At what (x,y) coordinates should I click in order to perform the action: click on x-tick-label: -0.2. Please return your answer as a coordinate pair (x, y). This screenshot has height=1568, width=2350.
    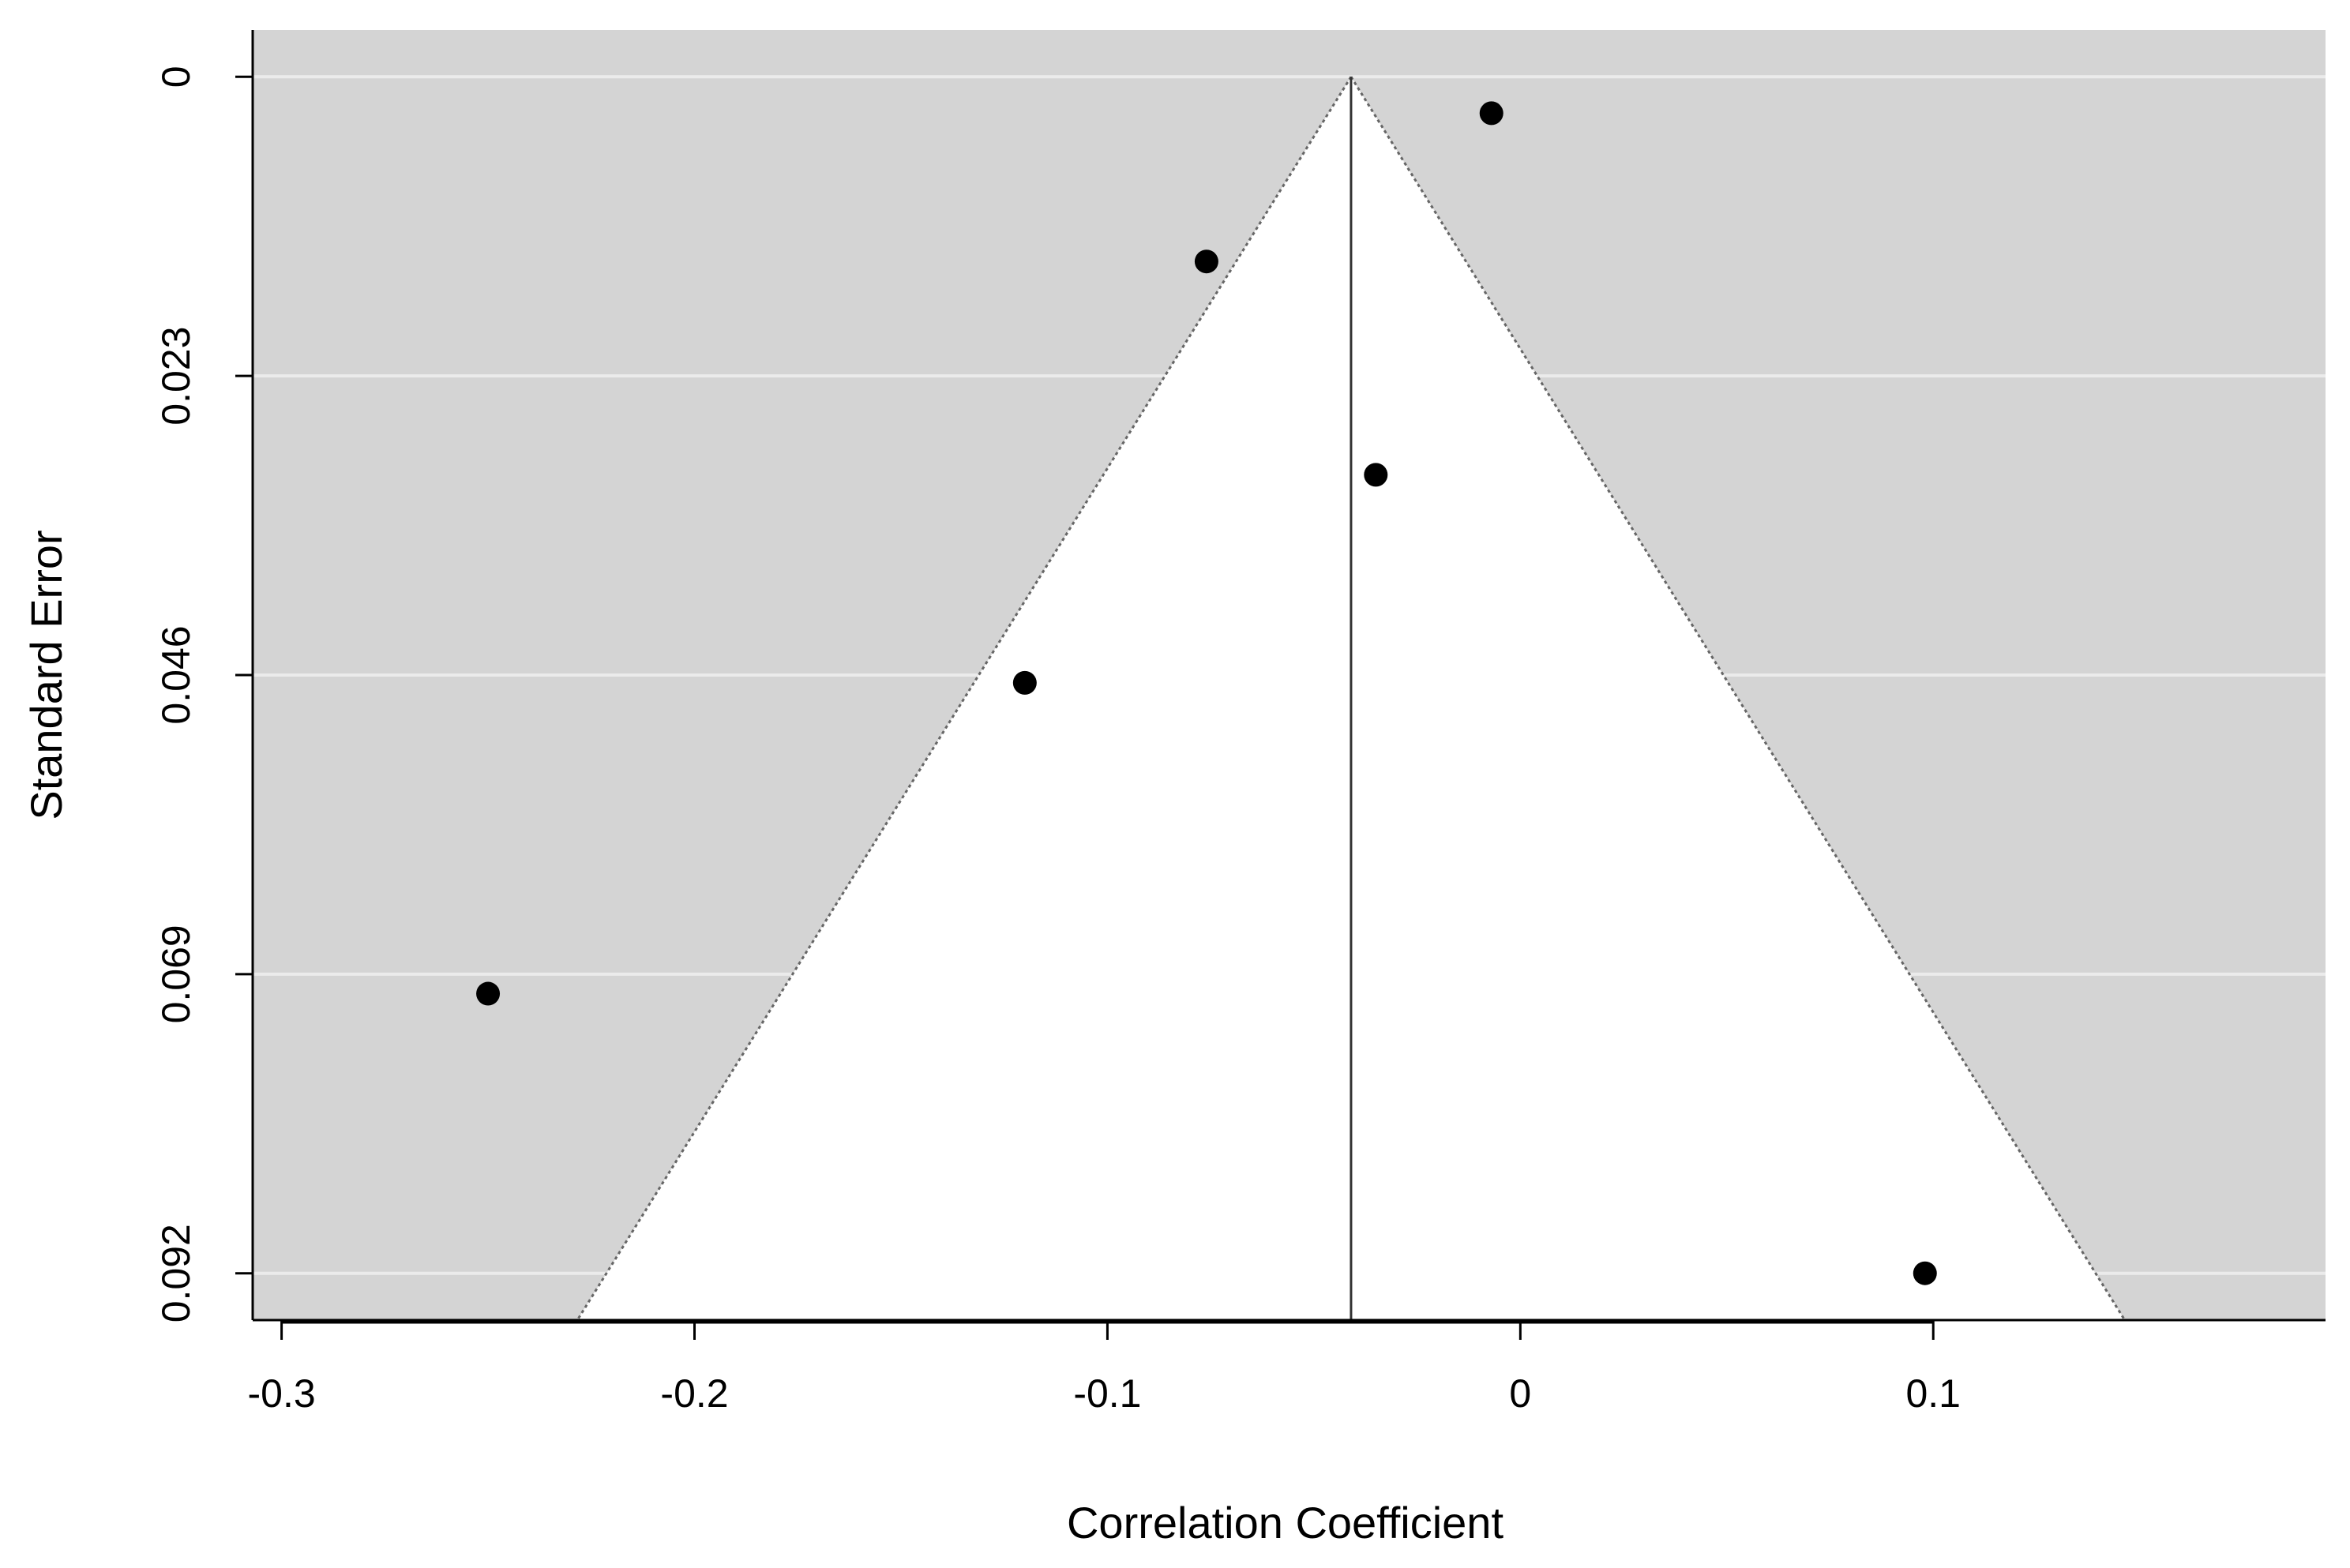
    Looking at the image, I should click on (694, 1393).